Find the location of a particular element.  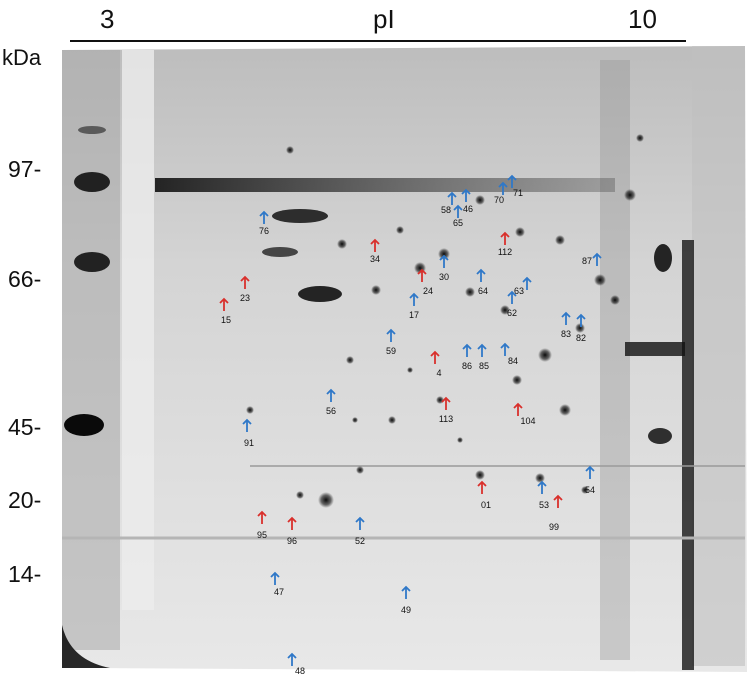

spot-label: 70 is located at coordinates (499, 200).